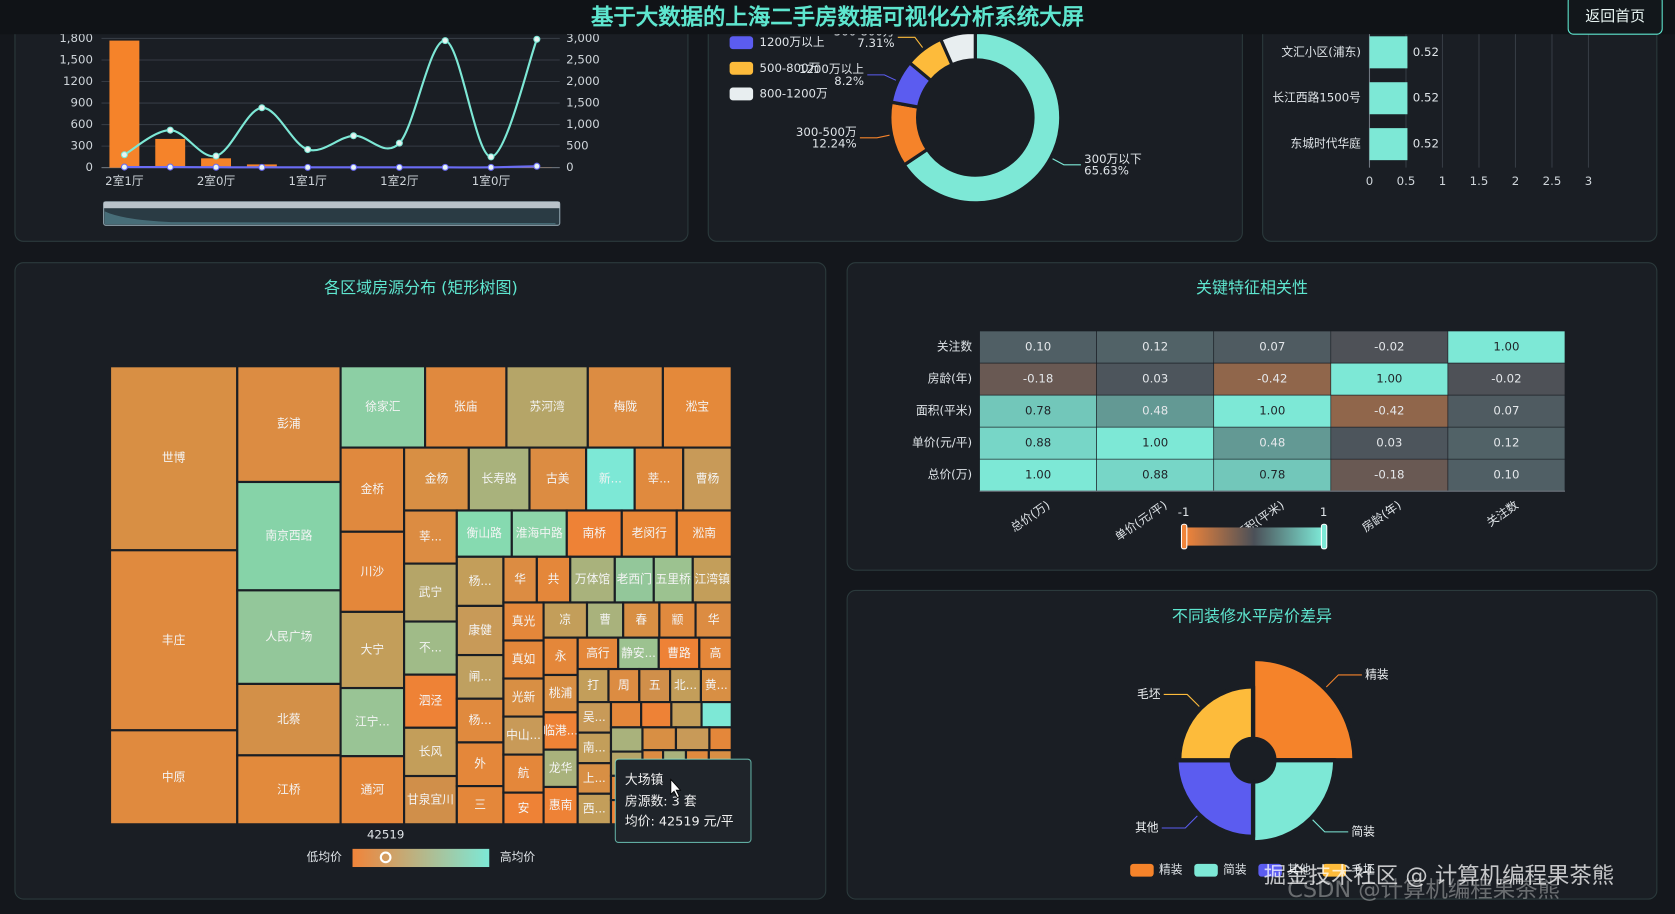 The height and width of the screenshot is (914, 1675). What do you see at coordinates (421, 287) in the screenshot?
I see `panel-title: 各区域房源分布 (矩形树图)` at bounding box center [421, 287].